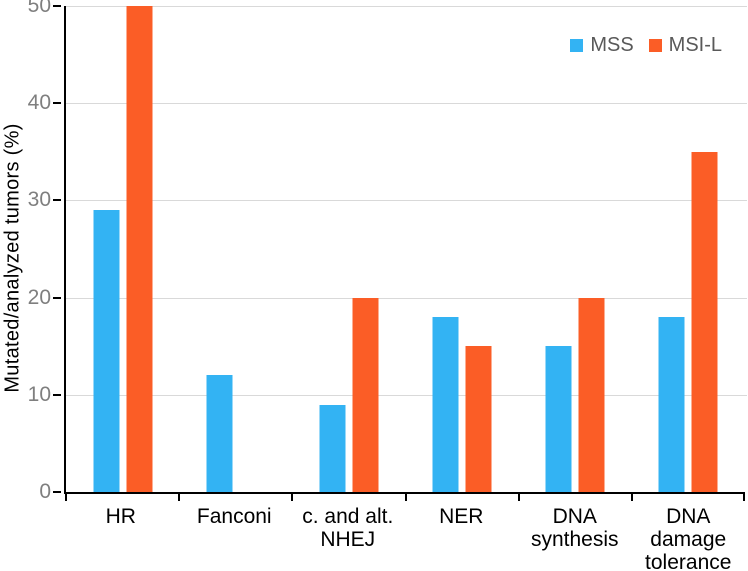 The image size is (748, 571). What do you see at coordinates (234, 516) in the screenshot?
I see `x-label-2: Fanconi` at bounding box center [234, 516].